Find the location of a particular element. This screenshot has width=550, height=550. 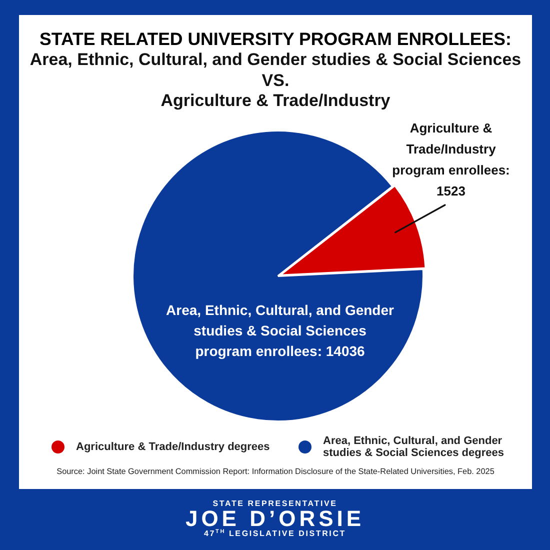

source-note: Source: Joint State Government Commission Report: Information Disclosure of the State-Related Universities, Feb. 2025 is located at coordinates (275, 472).